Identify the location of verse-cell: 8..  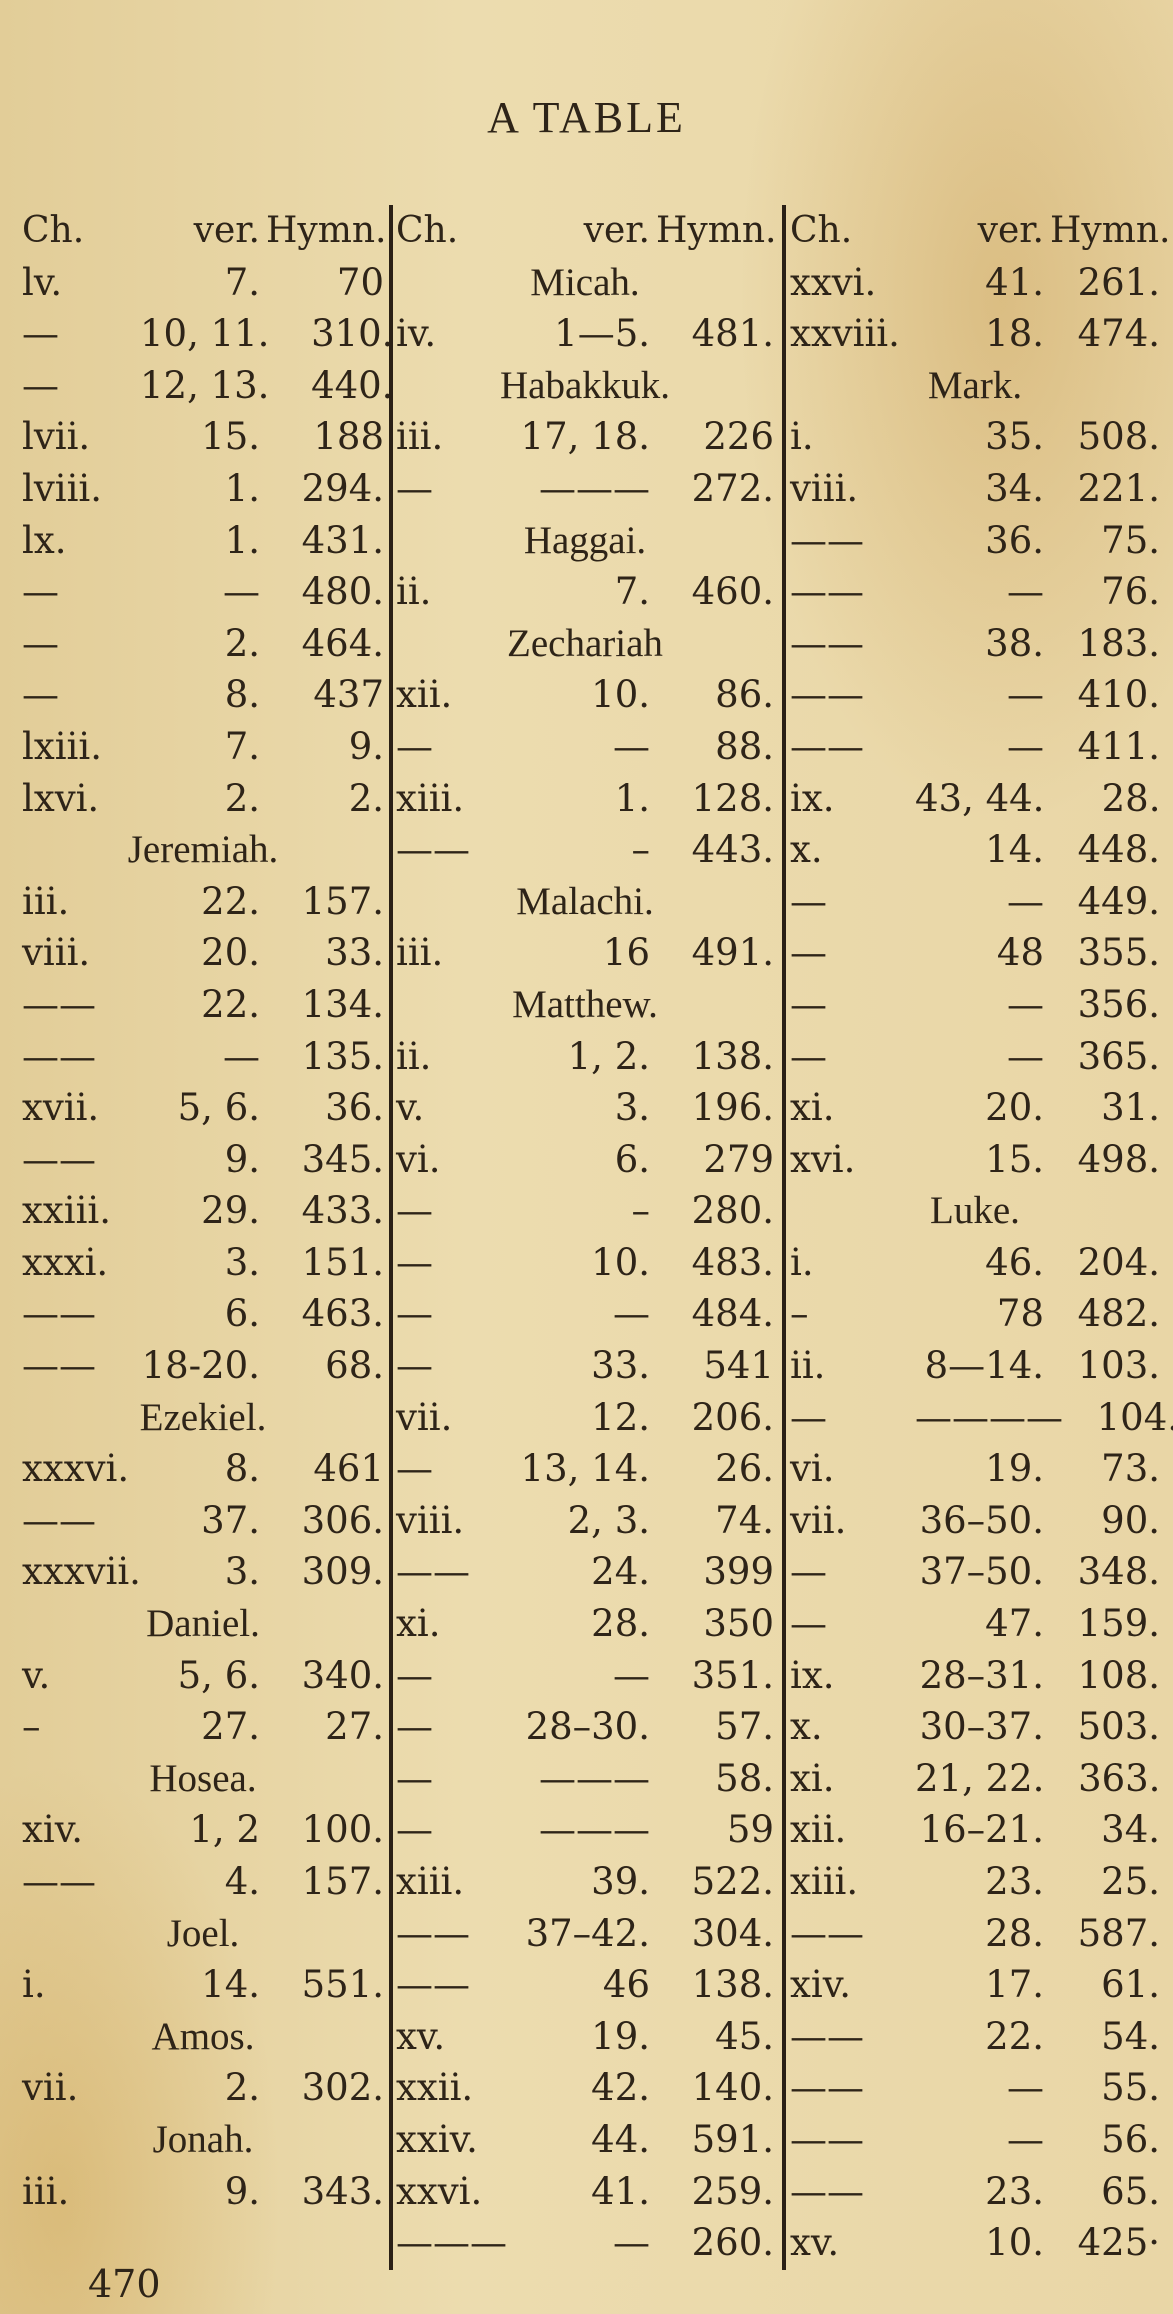
(242, 1469).